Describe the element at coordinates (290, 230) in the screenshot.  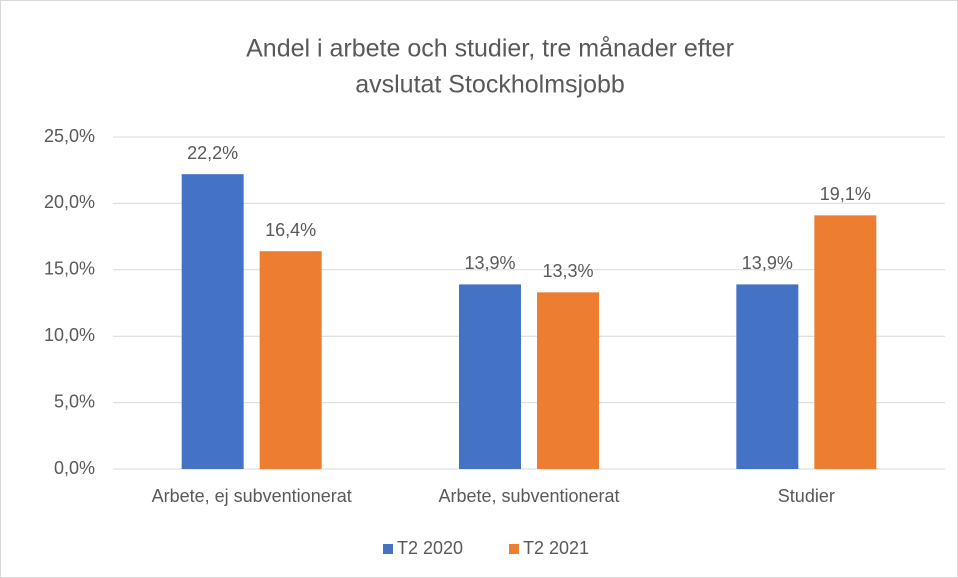
I see `data-label: 16,4%` at that location.